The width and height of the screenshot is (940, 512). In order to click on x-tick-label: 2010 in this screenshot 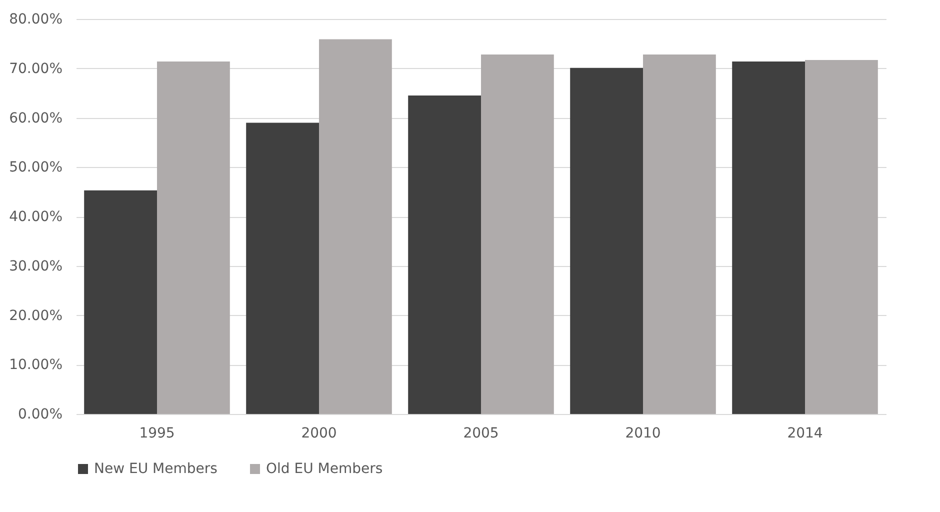, I will do `click(643, 434)`.